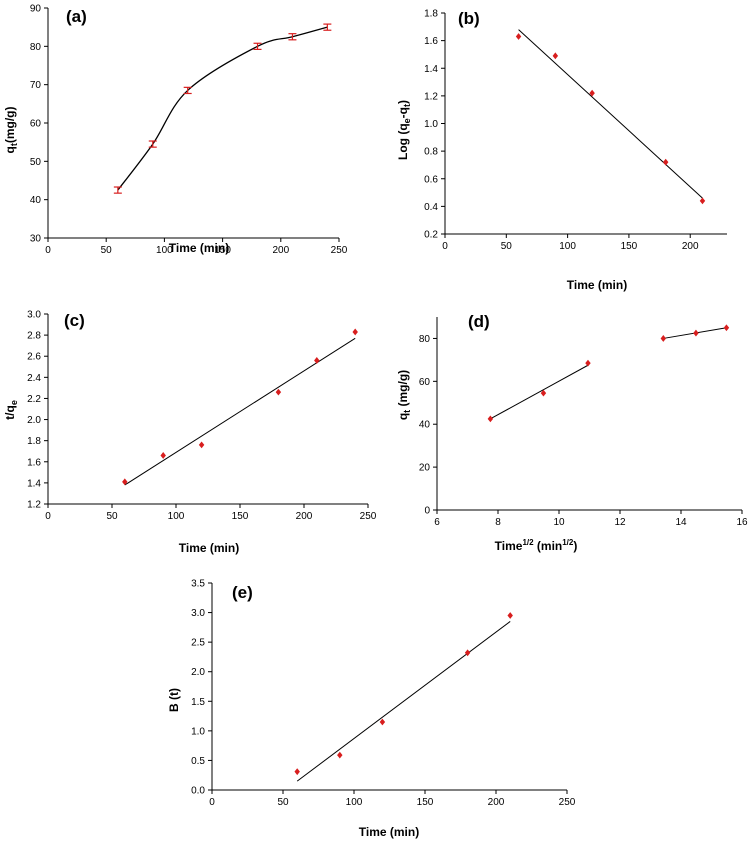 This screenshot has height=847, width=749. What do you see at coordinates (34, 357) in the screenshot?
I see `y-tick-label: 2.6` at bounding box center [34, 357].